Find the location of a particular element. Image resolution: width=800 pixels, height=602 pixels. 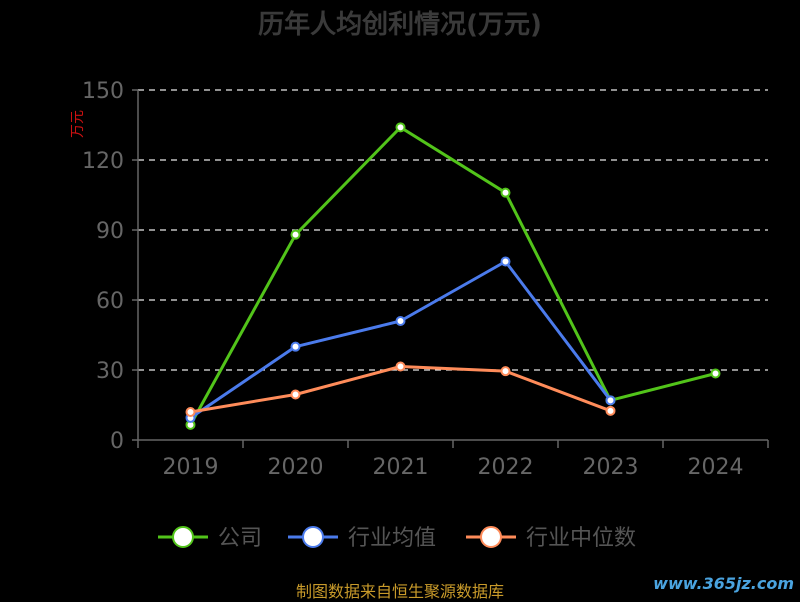

y-tick-label: 0 is located at coordinates (117, 441).